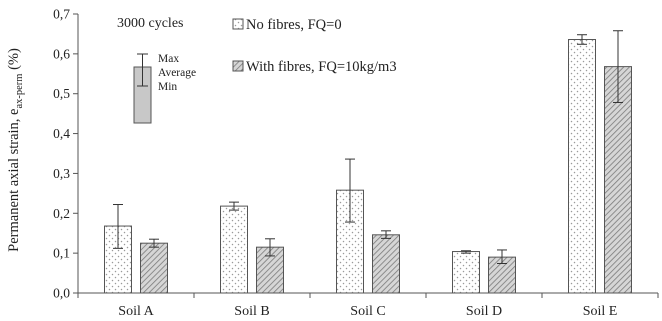 The height and width of the screenshot is (321, 662). Describe the element at coordinates (314, 46) in the screenshot. I see `legend: No fibres, FQ=0 With fibres, FQ=10kg/m3` at that location.